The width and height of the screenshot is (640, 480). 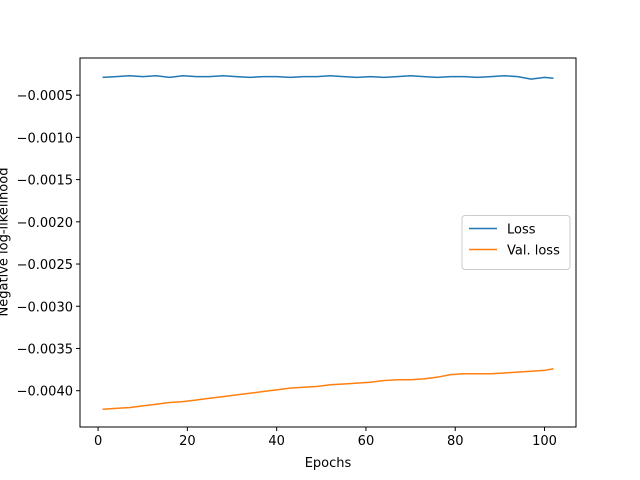 I want to click on legend-label: Loss, so click(x=521, y=230).